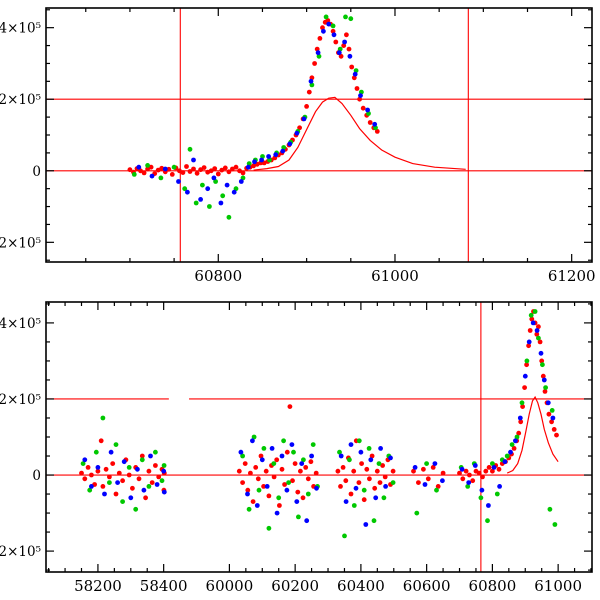  I want to click on x-tick-label: 61000, so click(395, 276).